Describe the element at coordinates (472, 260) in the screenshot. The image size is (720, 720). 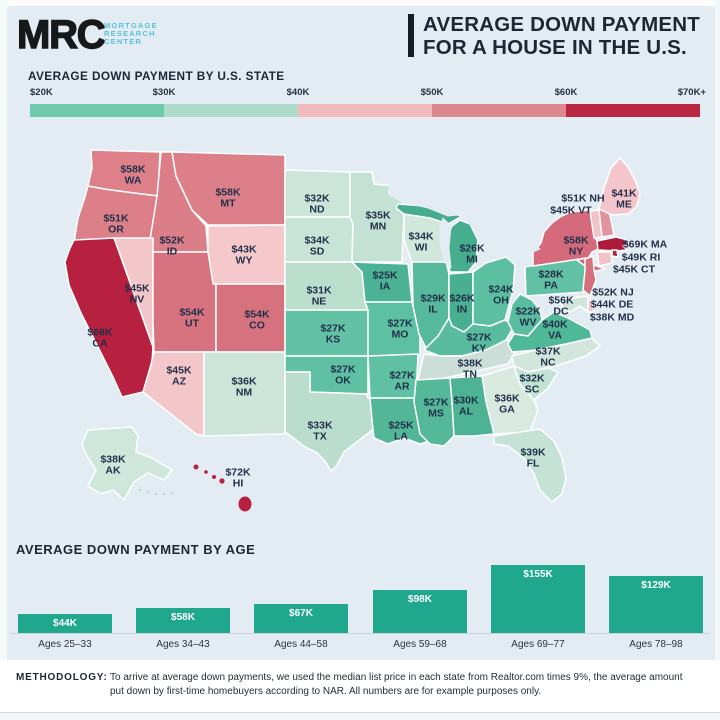
I see `svg-text: MI` at that location.